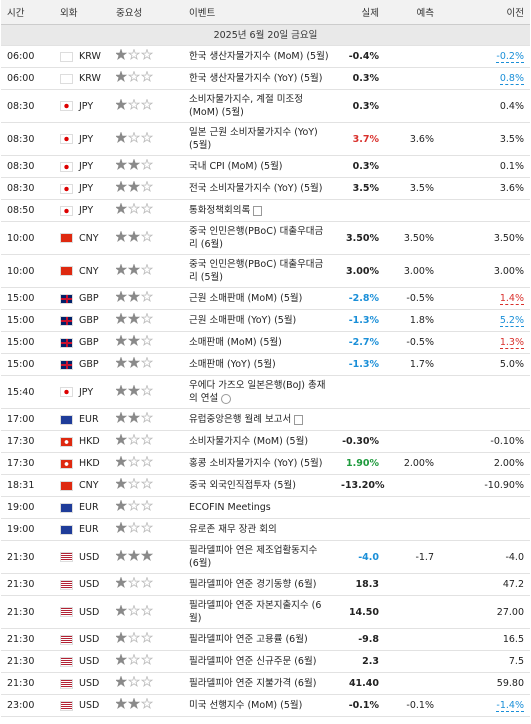  What do you see at coordinates (255, 612) in the screenshot?
I see `event: 필라델피아 연준 자본지출지수 (6월)` at bounding box center [255, 612].